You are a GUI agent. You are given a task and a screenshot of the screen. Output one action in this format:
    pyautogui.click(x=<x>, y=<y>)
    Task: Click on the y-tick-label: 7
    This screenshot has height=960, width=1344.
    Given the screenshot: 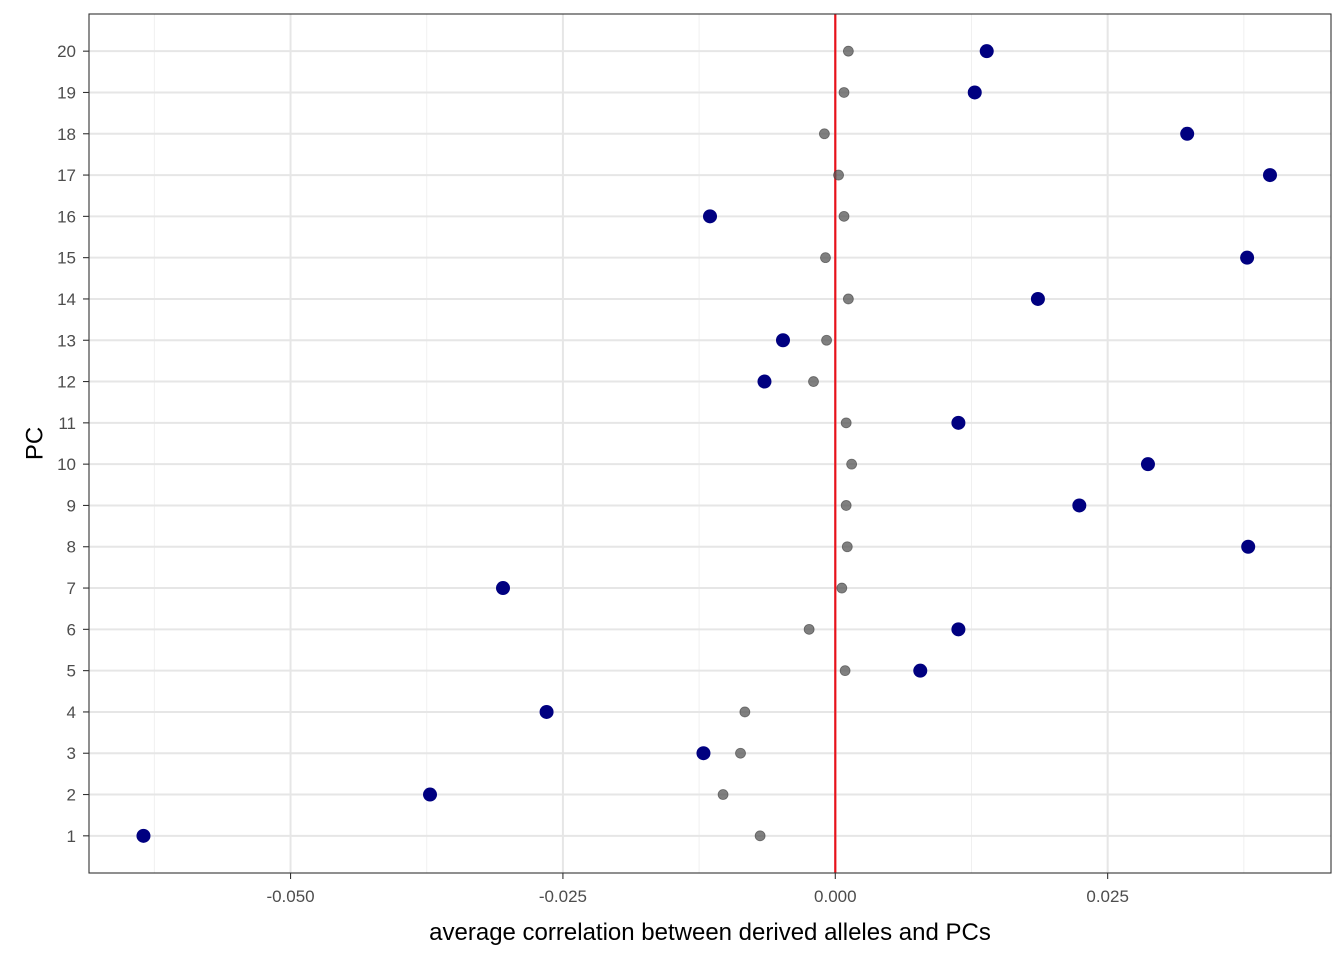 What is the action you would take?
    pyautogui.click(x=71, y=588)
    